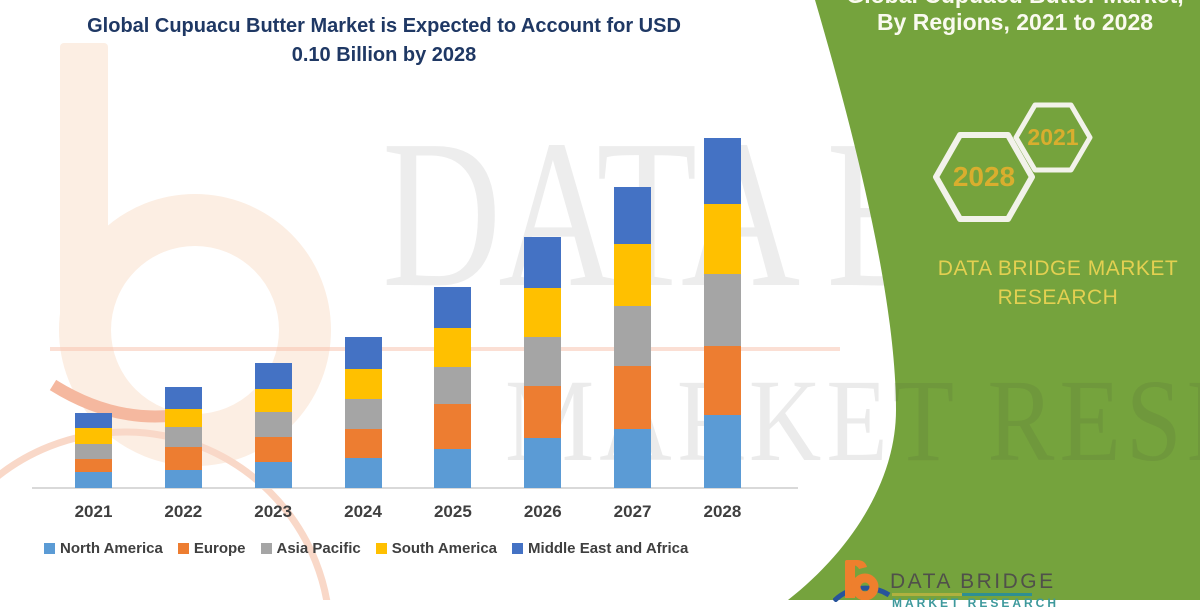 Image resolution: width=1200 pixels, height=610 pixels. What do you see at coordinates (543, 262) in the screenshot?
I see `bar-segment-2026-middle-east-and-africa` at bounding box center [543, 262].